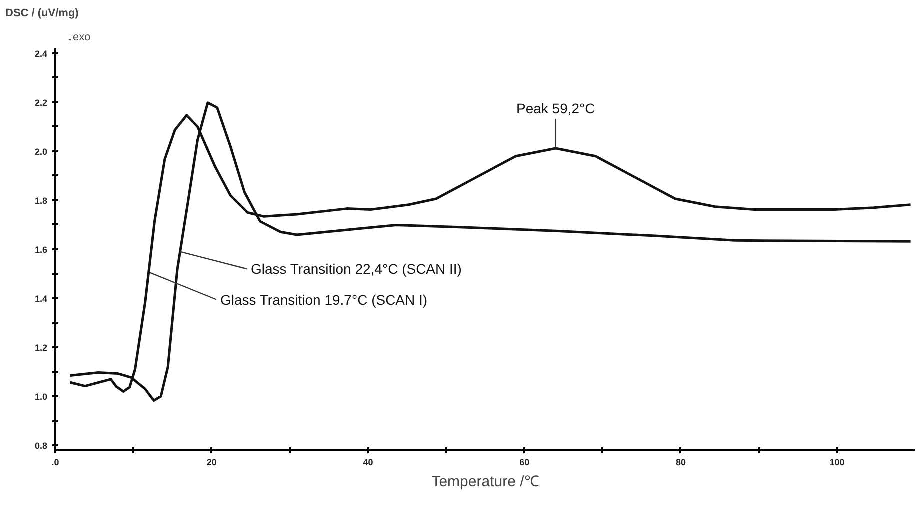 This screenshot has height=505, width=917. Describe the element at coordinates (324, 300) in the screenshot. I see `annotation: Glass Transition 19.7°C (SCAN I)` at that location.